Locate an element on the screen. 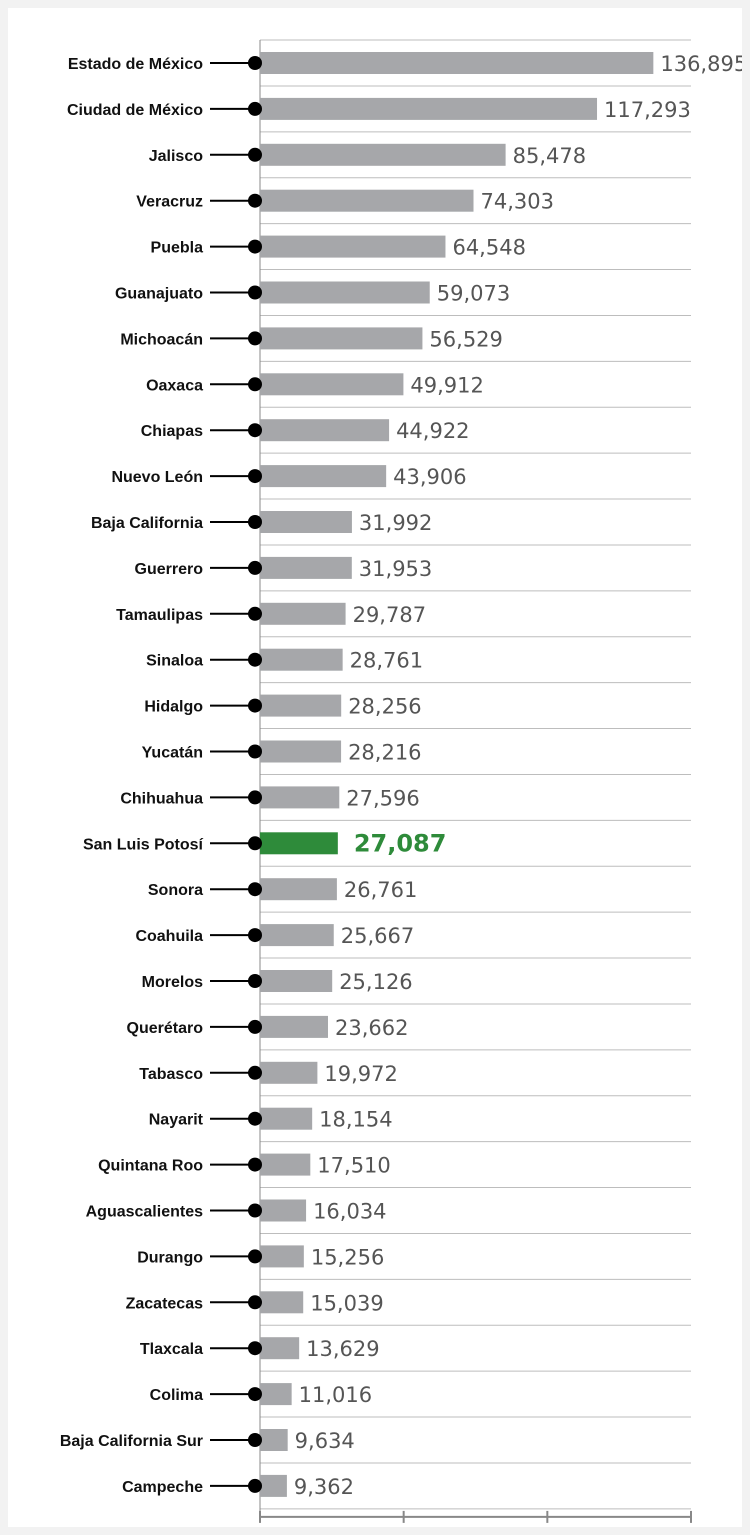  value-label: 15,039 is located at coordinates (346, 1303).